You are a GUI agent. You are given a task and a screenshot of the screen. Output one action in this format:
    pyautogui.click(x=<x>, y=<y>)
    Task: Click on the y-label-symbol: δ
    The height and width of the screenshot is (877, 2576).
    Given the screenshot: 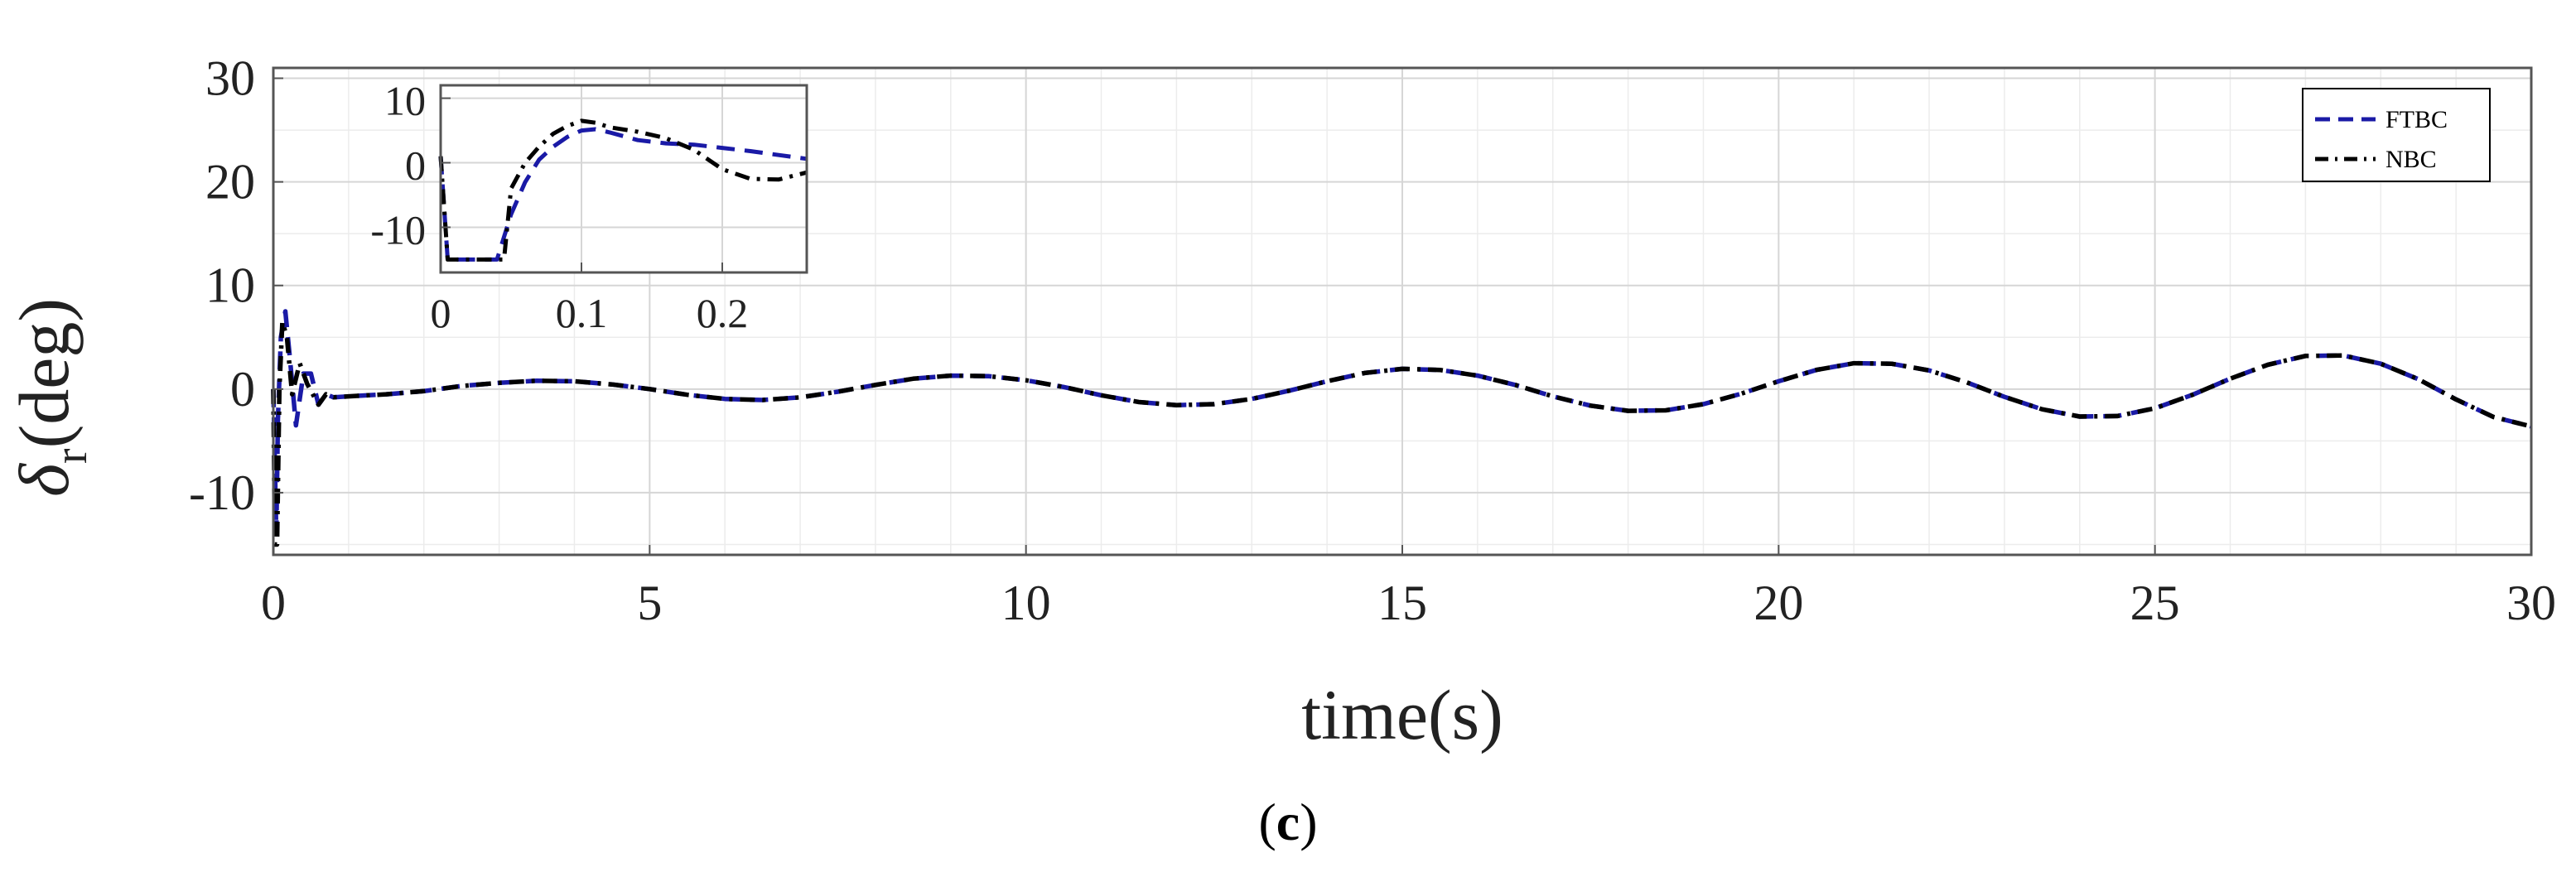 What is the action you would take?
    pyautogui.click(x=44, y=480)
    